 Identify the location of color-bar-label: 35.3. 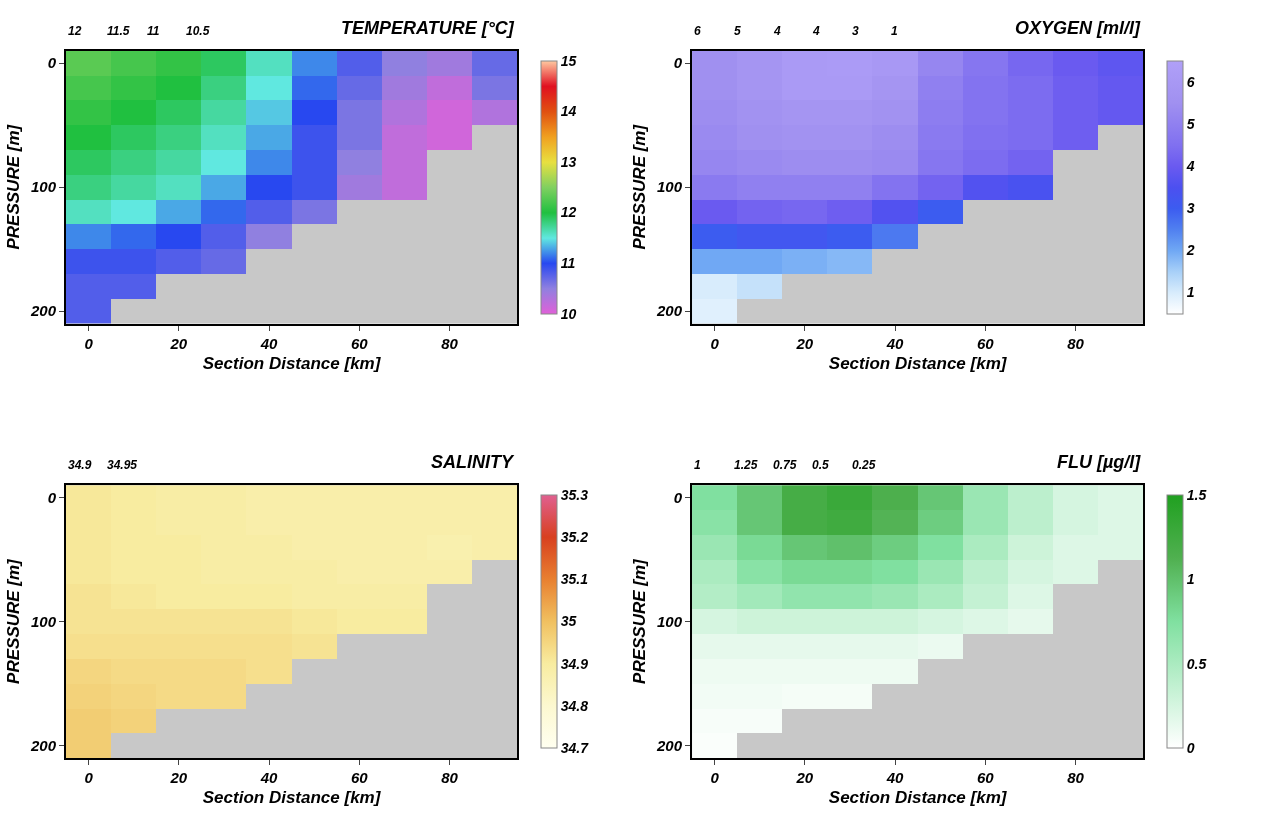
(574, 494).